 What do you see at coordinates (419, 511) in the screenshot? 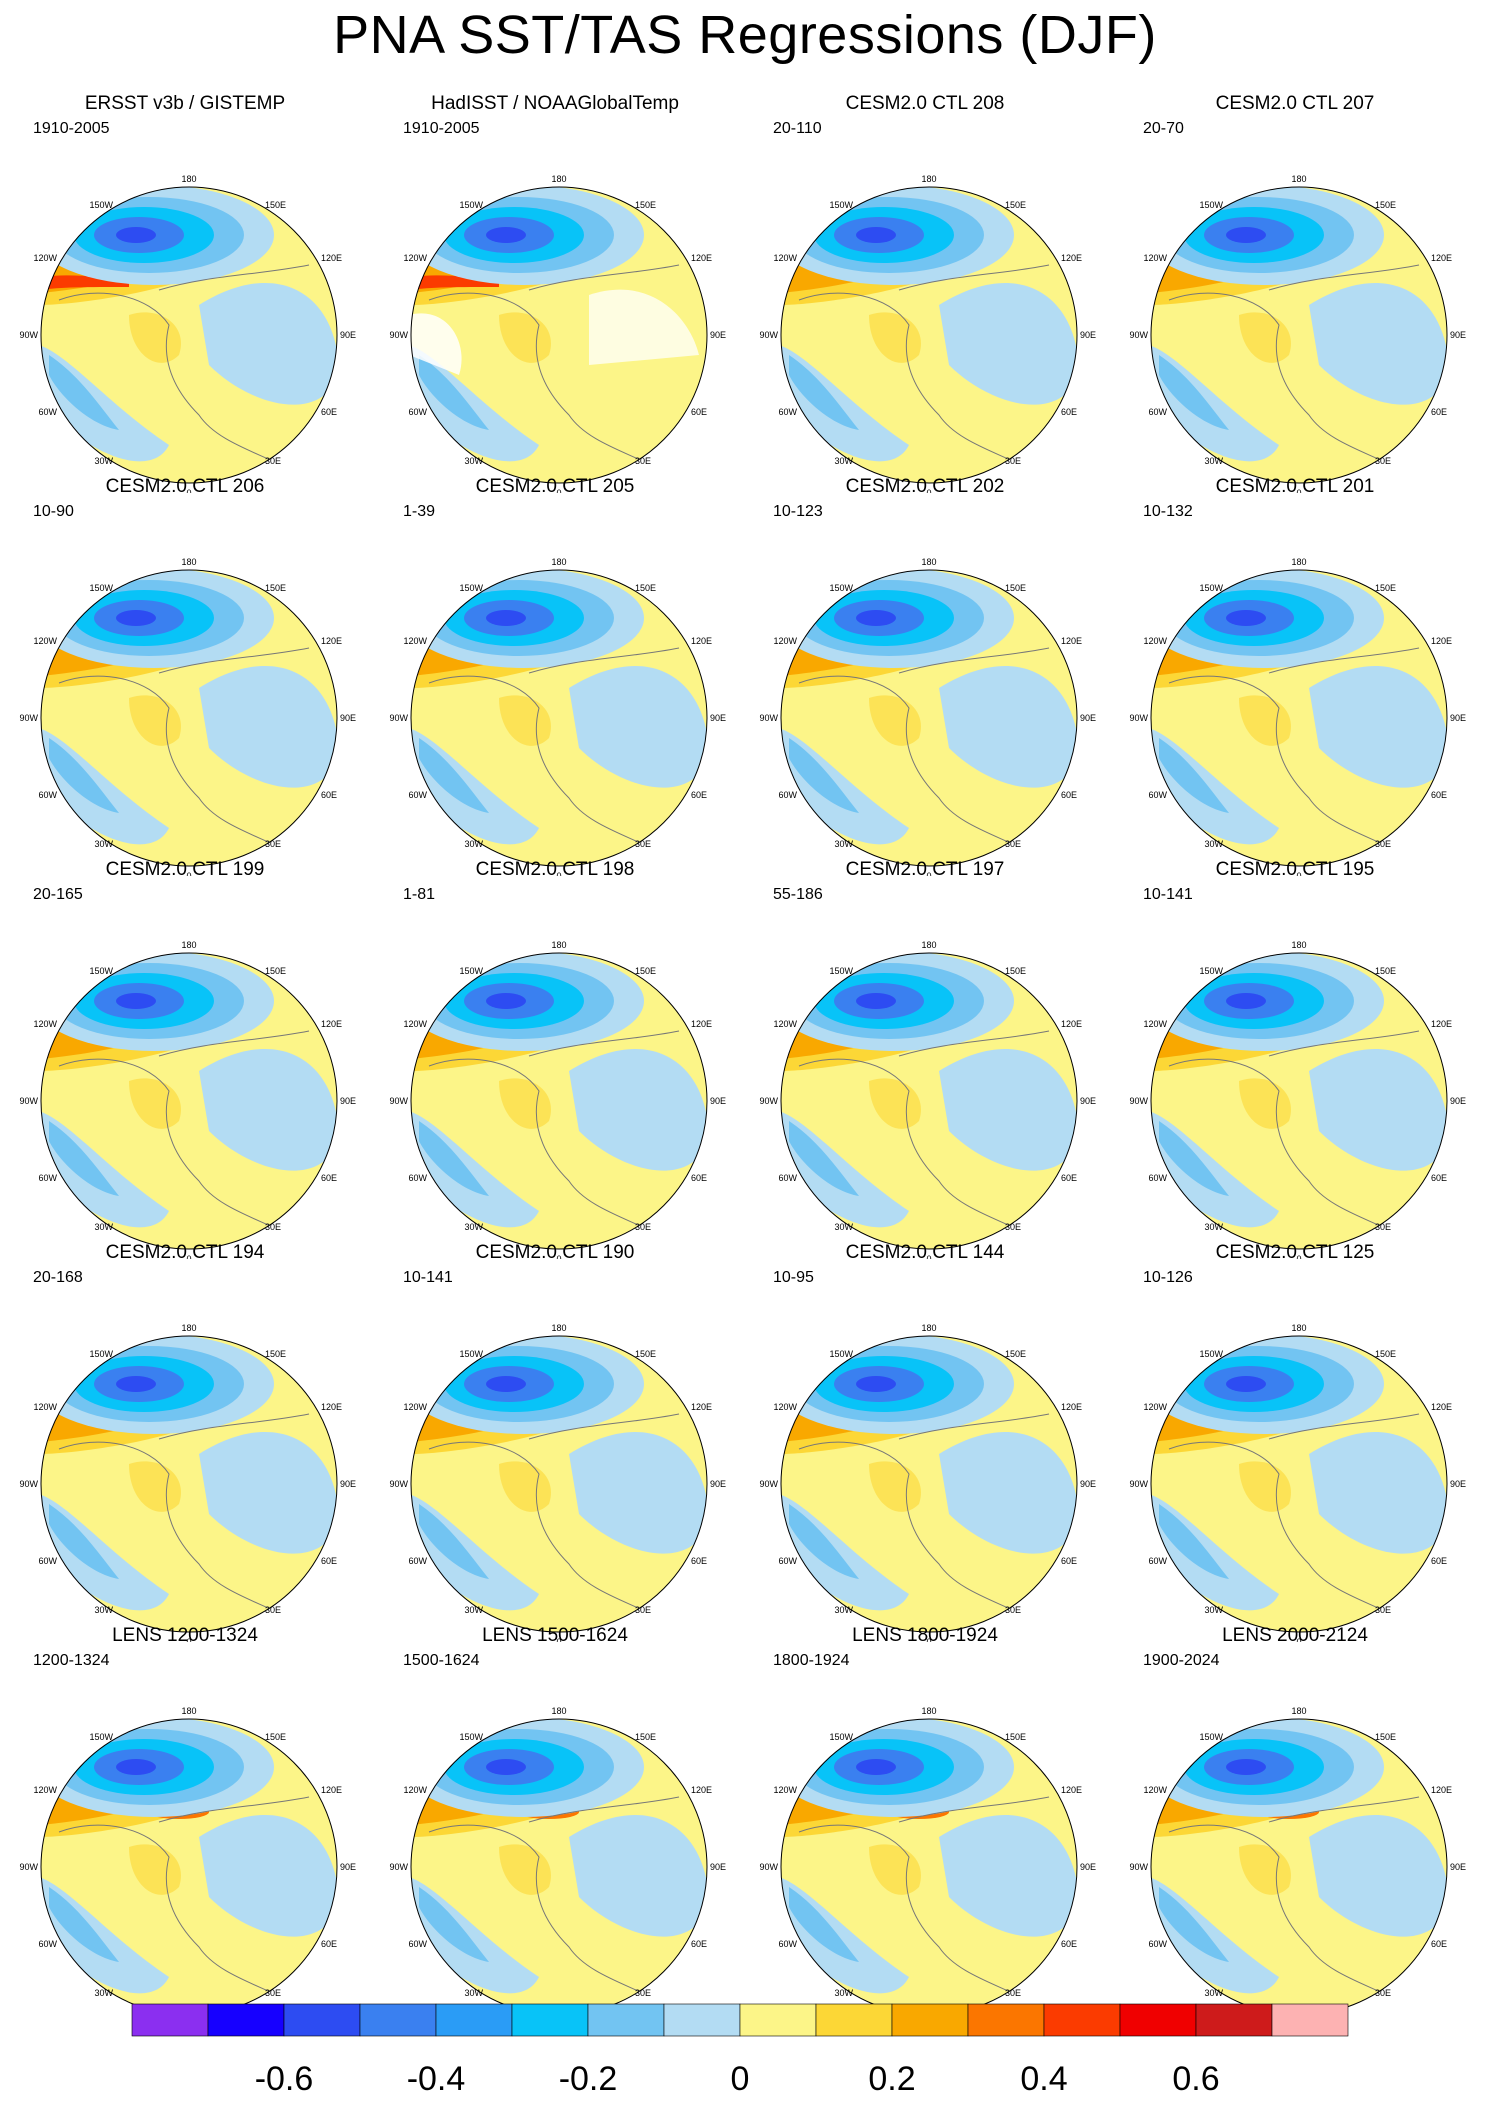
I see `panel-period: 1-39` at bounding box center [419, 511].